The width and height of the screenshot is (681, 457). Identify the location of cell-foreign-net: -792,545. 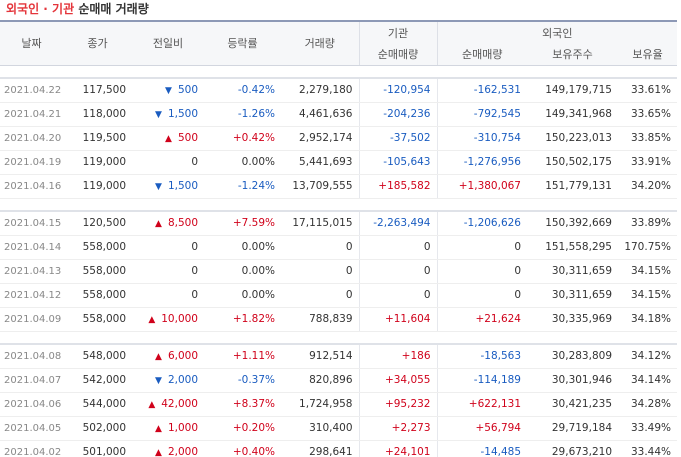
(481, 114).